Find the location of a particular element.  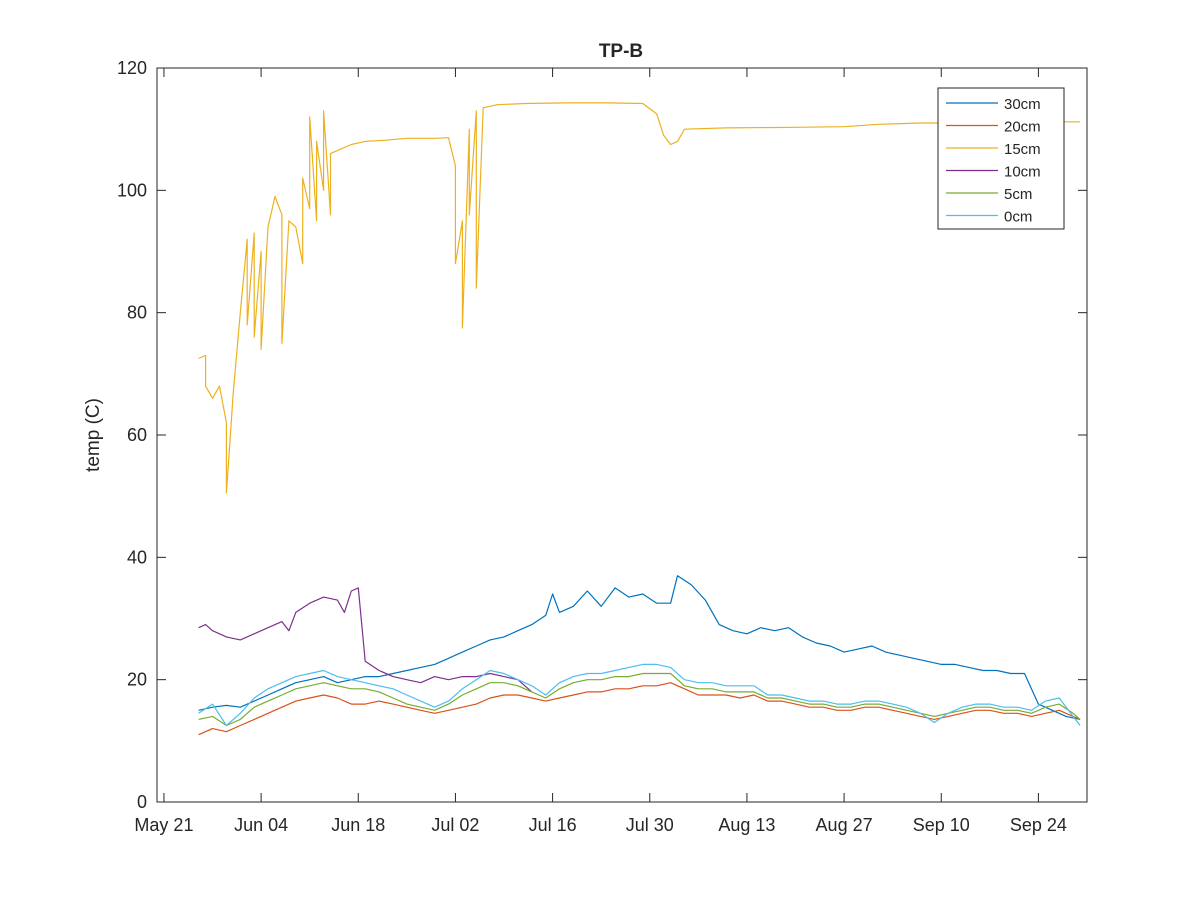

legend-box is located at coordinates (1001, 158).